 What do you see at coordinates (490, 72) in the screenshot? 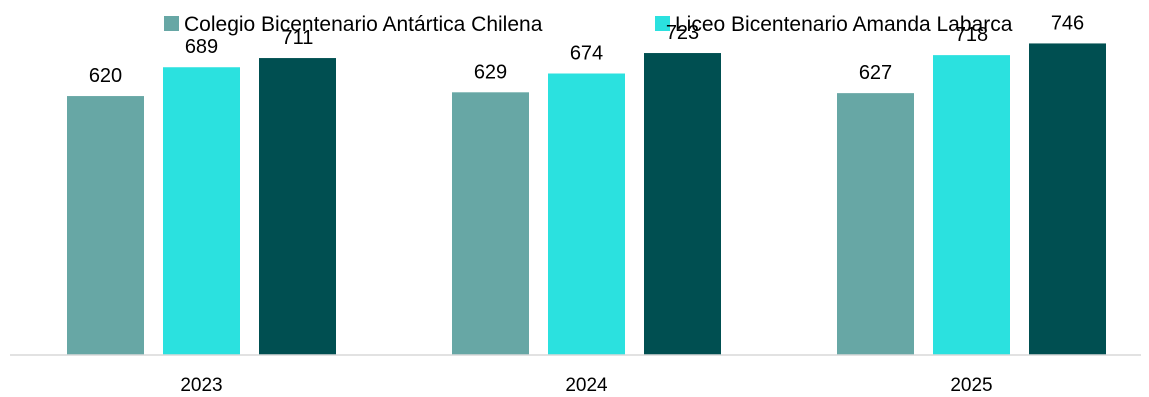
I see `data-label-2024-series-1: 629` at bounding box center [490, 72].